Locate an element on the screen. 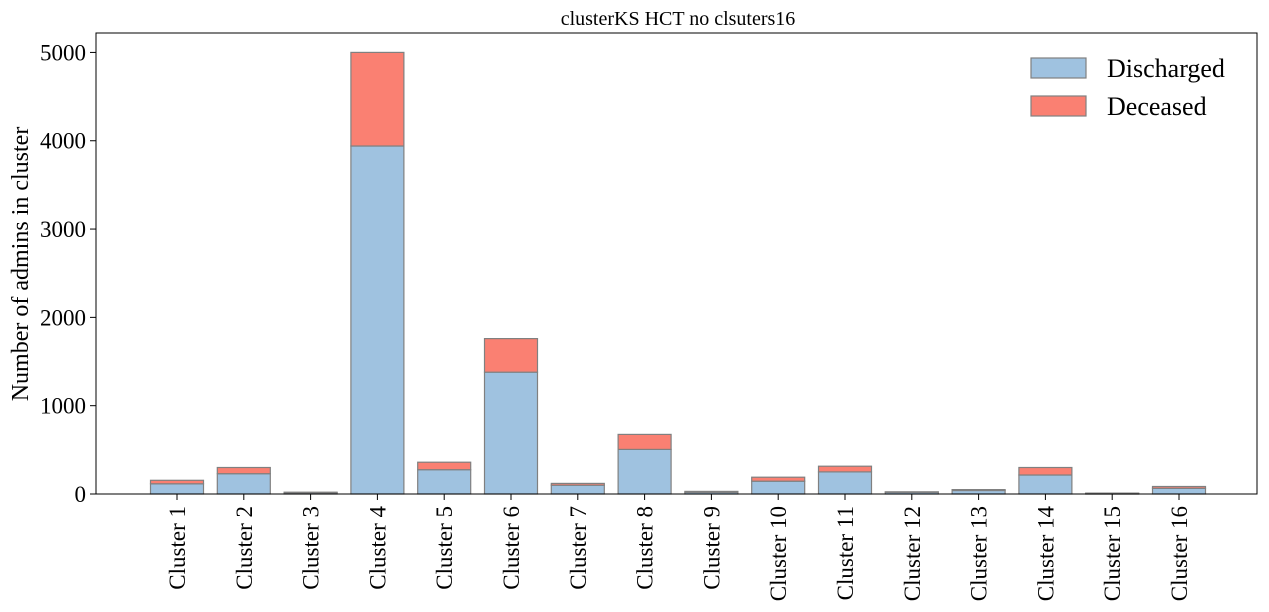 The width and height of the screenshot is (1269, 612). y-tick-label: 1000 is located at coordinates (63, 406).